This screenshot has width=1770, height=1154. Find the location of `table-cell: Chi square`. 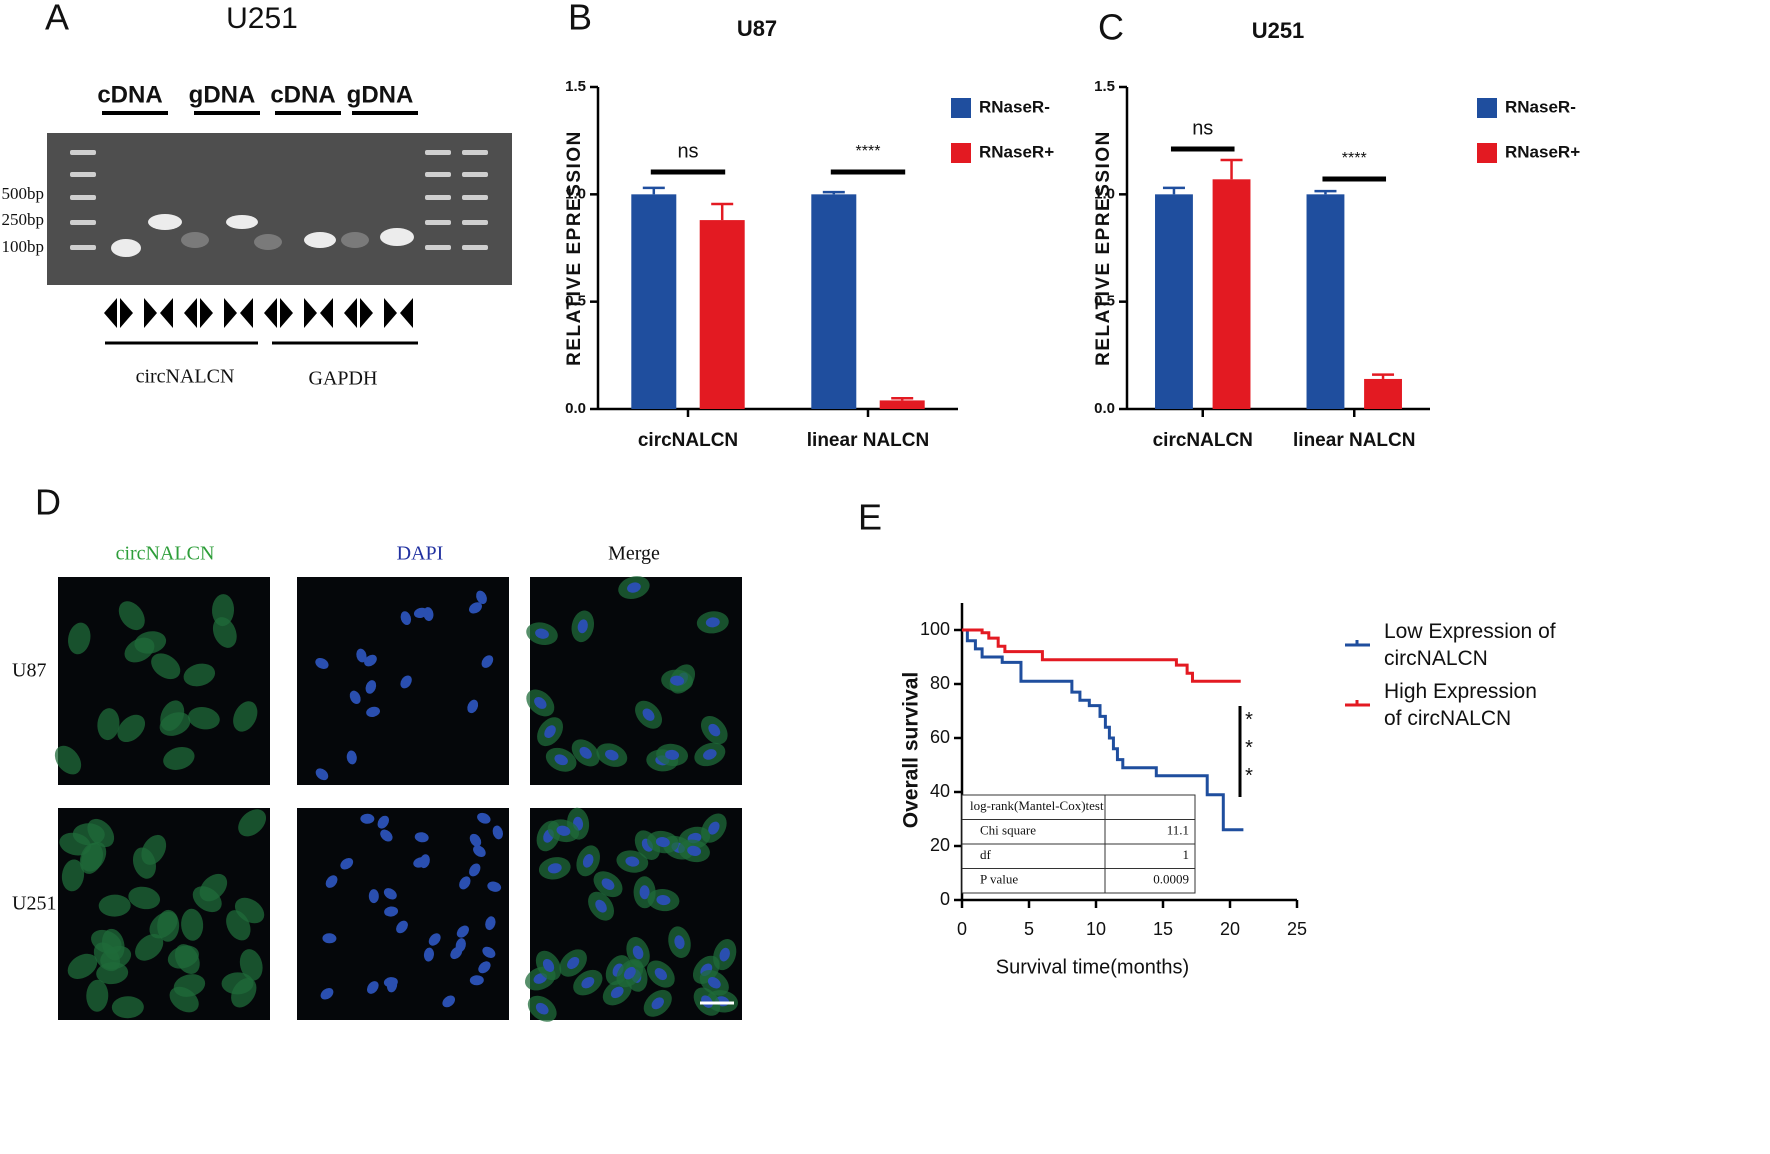

table-cell: Chi square is located at coordinates (1008, 830).